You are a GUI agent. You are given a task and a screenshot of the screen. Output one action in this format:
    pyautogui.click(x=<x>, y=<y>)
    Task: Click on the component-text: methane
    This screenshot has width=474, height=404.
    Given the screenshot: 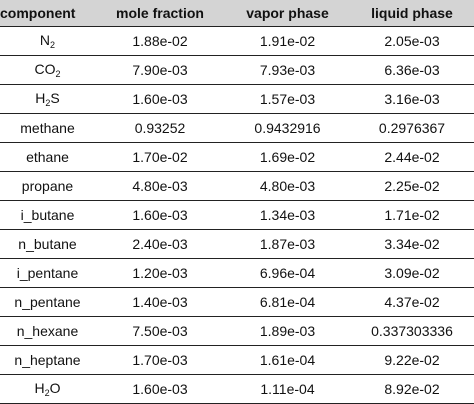 What is the action you would take?
    pyautogui.click(x=47, y=128)
    